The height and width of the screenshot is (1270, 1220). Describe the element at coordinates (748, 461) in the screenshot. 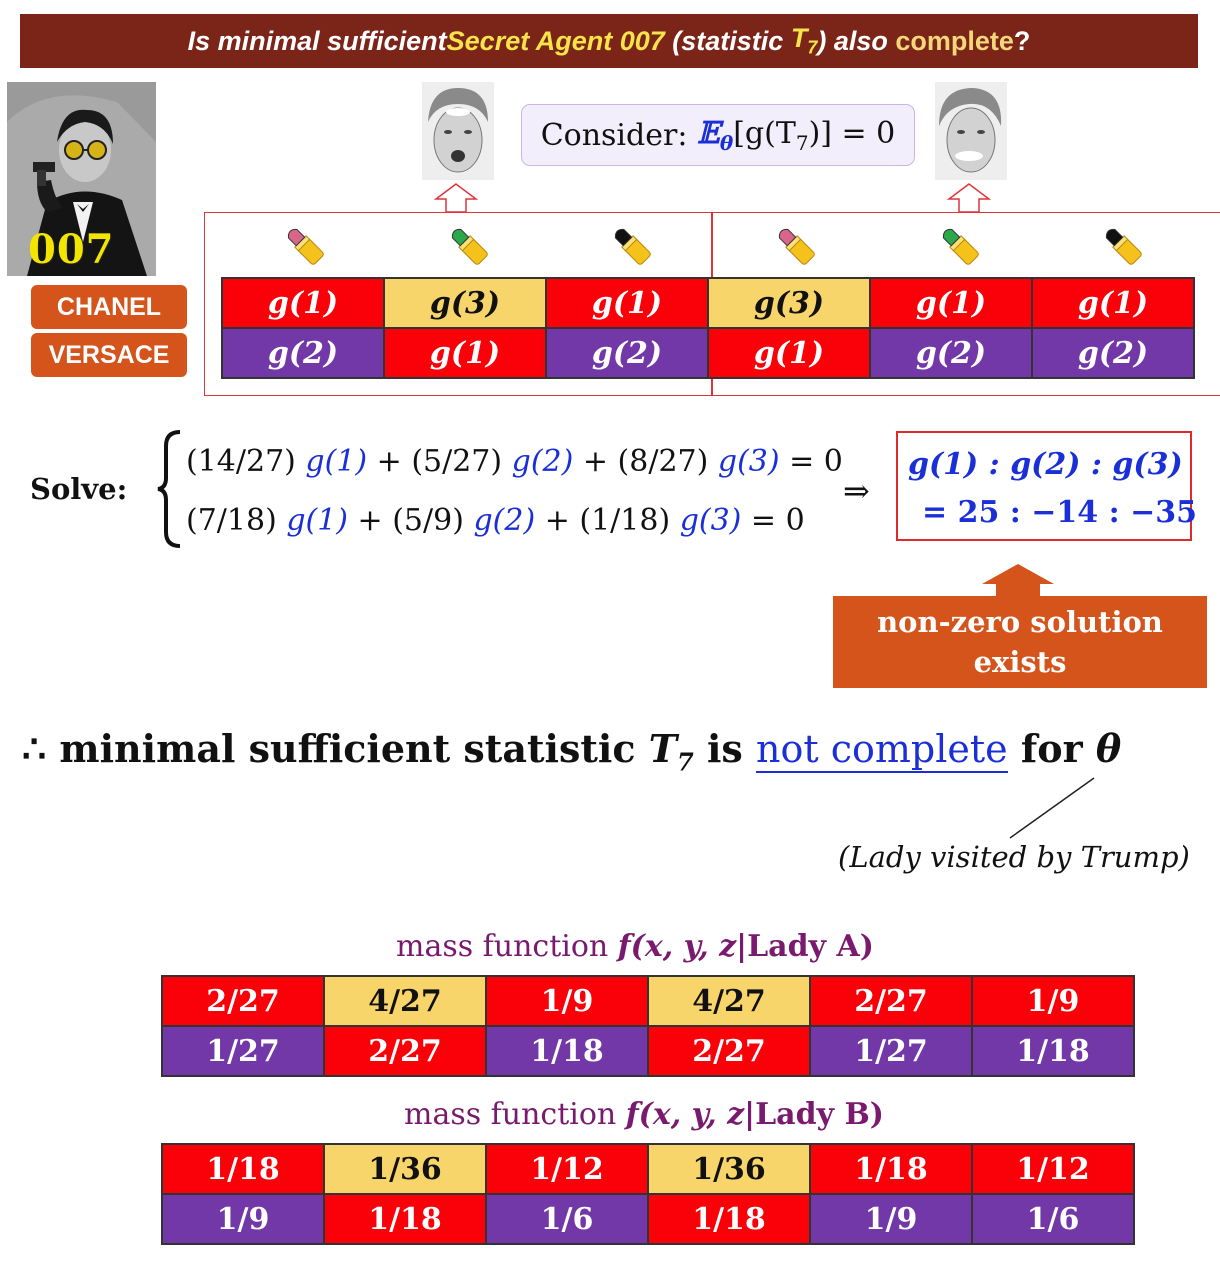

I see `g-term: g(3)` at that location.